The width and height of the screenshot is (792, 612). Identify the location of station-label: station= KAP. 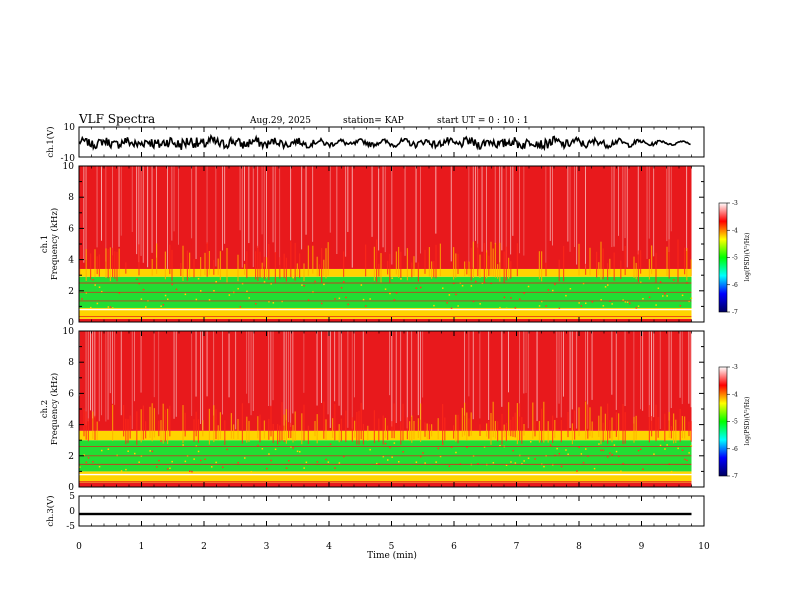
(373, 121).